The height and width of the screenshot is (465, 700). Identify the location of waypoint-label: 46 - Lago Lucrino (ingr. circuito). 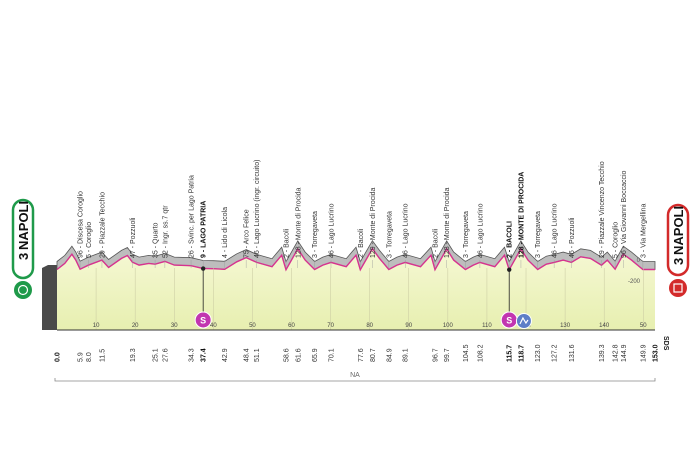
(257, 209).